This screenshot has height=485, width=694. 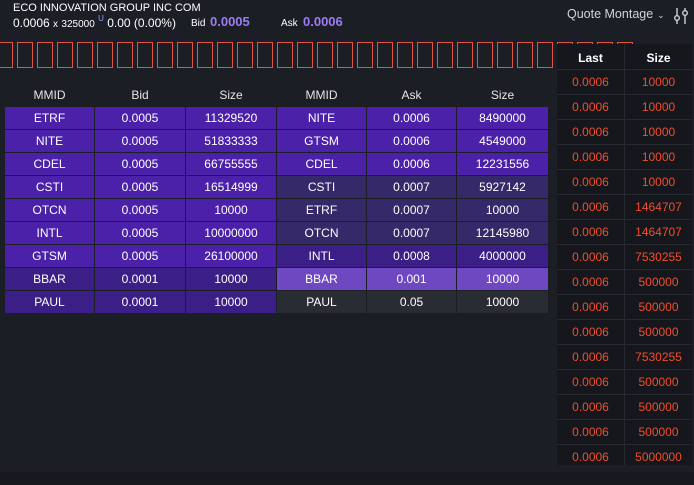 I want to click on ask-price: 0.05, so click(x=411, y=302).